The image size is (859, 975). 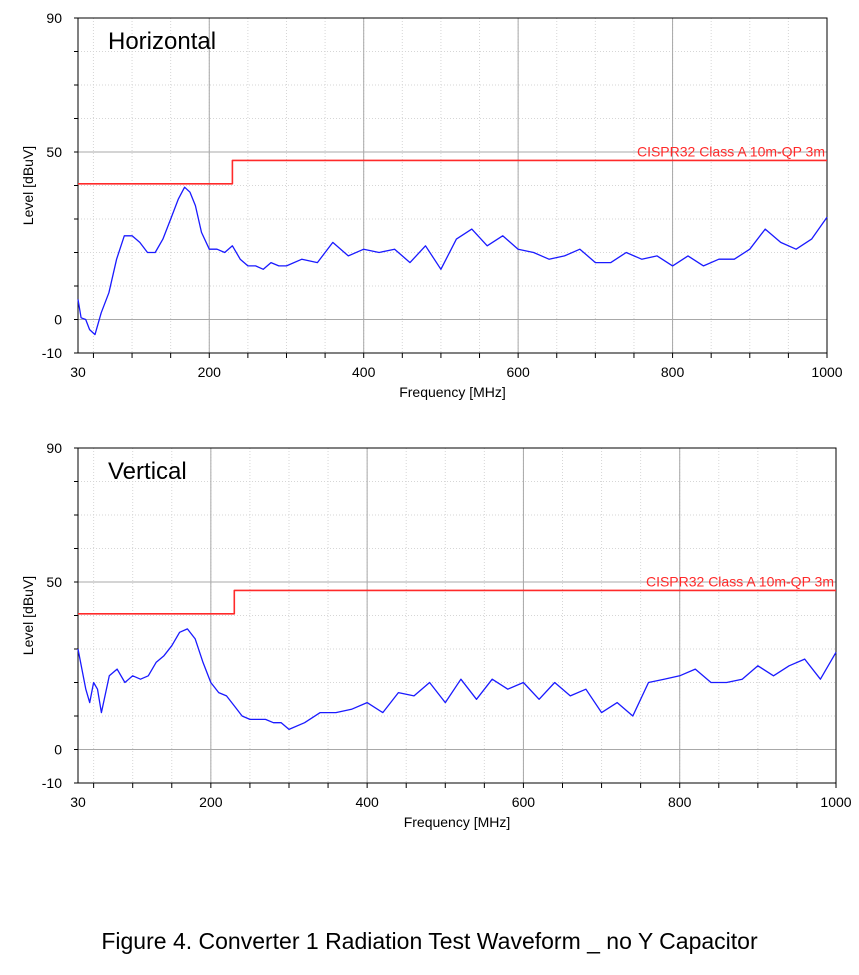 I want to click on chart-0-x-tick-label: 200, so click(x=210, y=372).